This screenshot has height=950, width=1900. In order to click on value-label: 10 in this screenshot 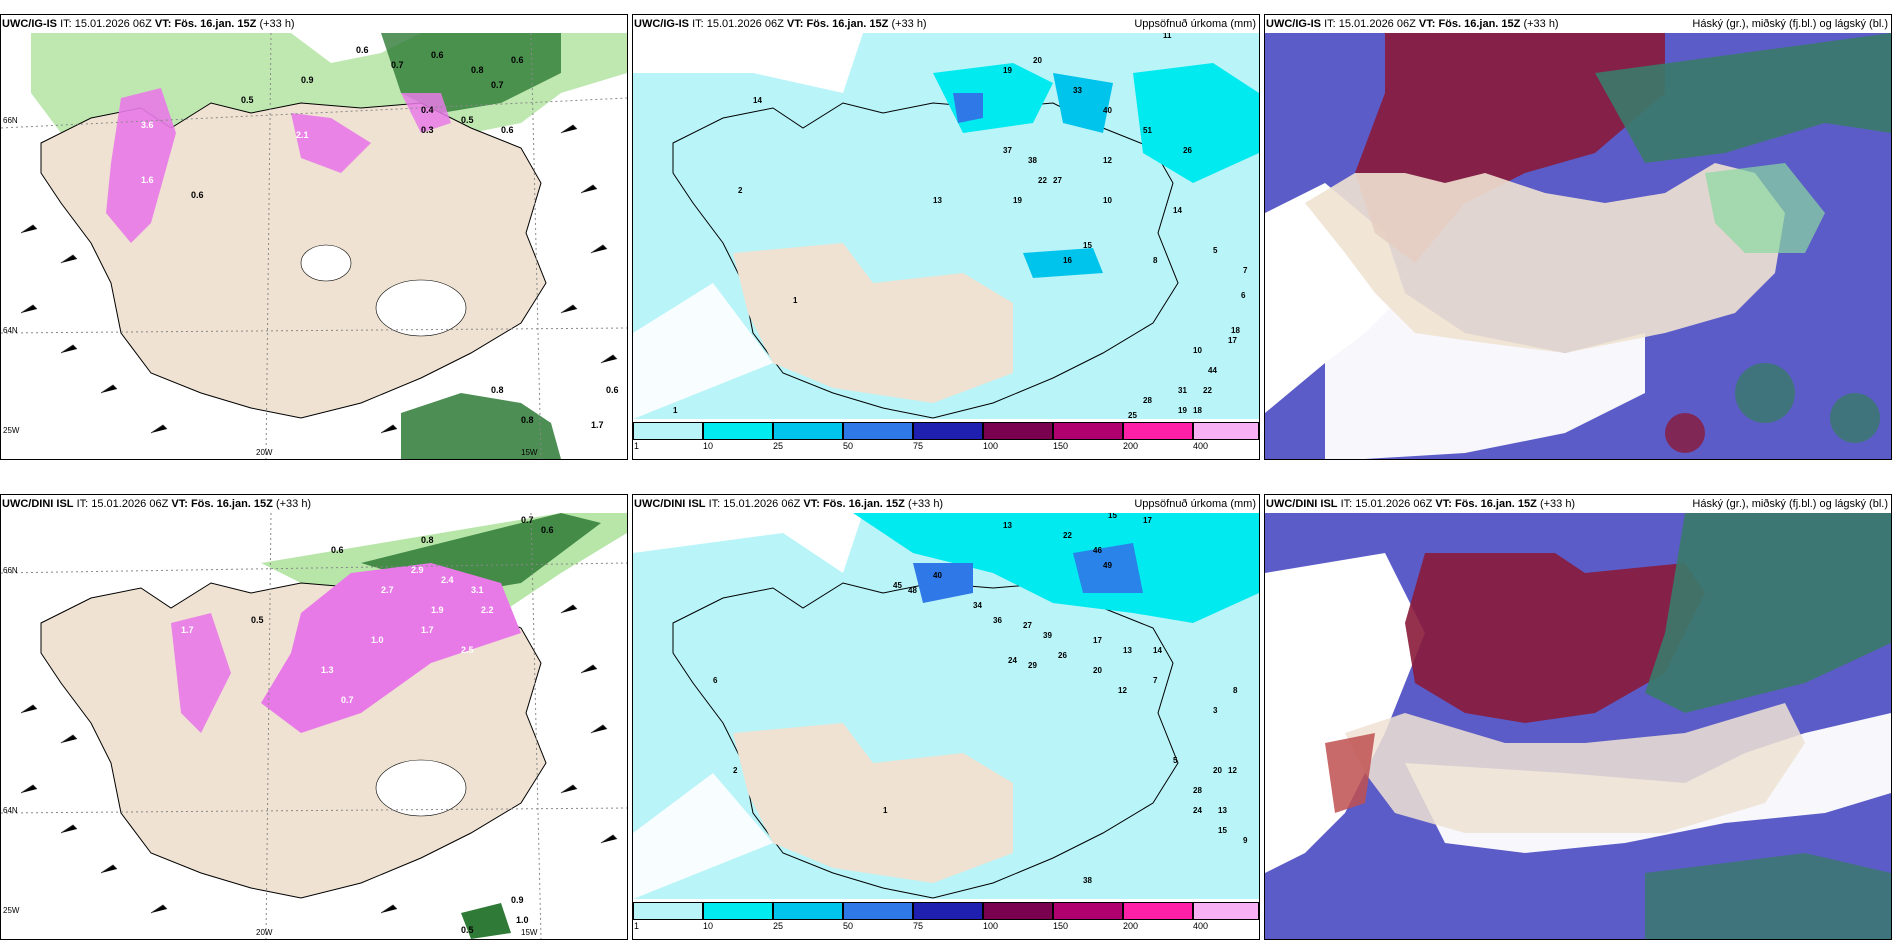, I will do `click(1197, 350)`.